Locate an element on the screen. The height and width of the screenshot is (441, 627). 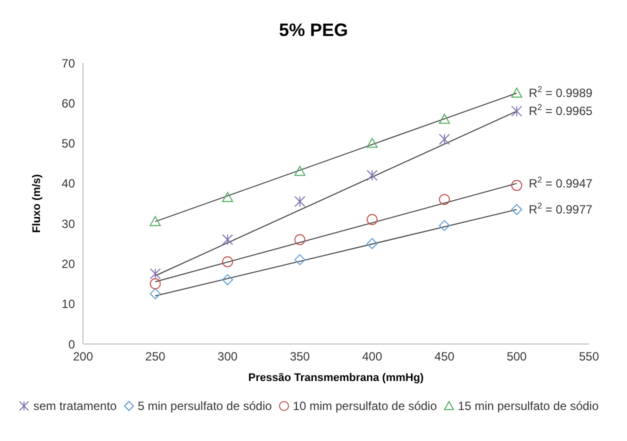
x-tick-label: 550 is located at coordinates (589, 357).